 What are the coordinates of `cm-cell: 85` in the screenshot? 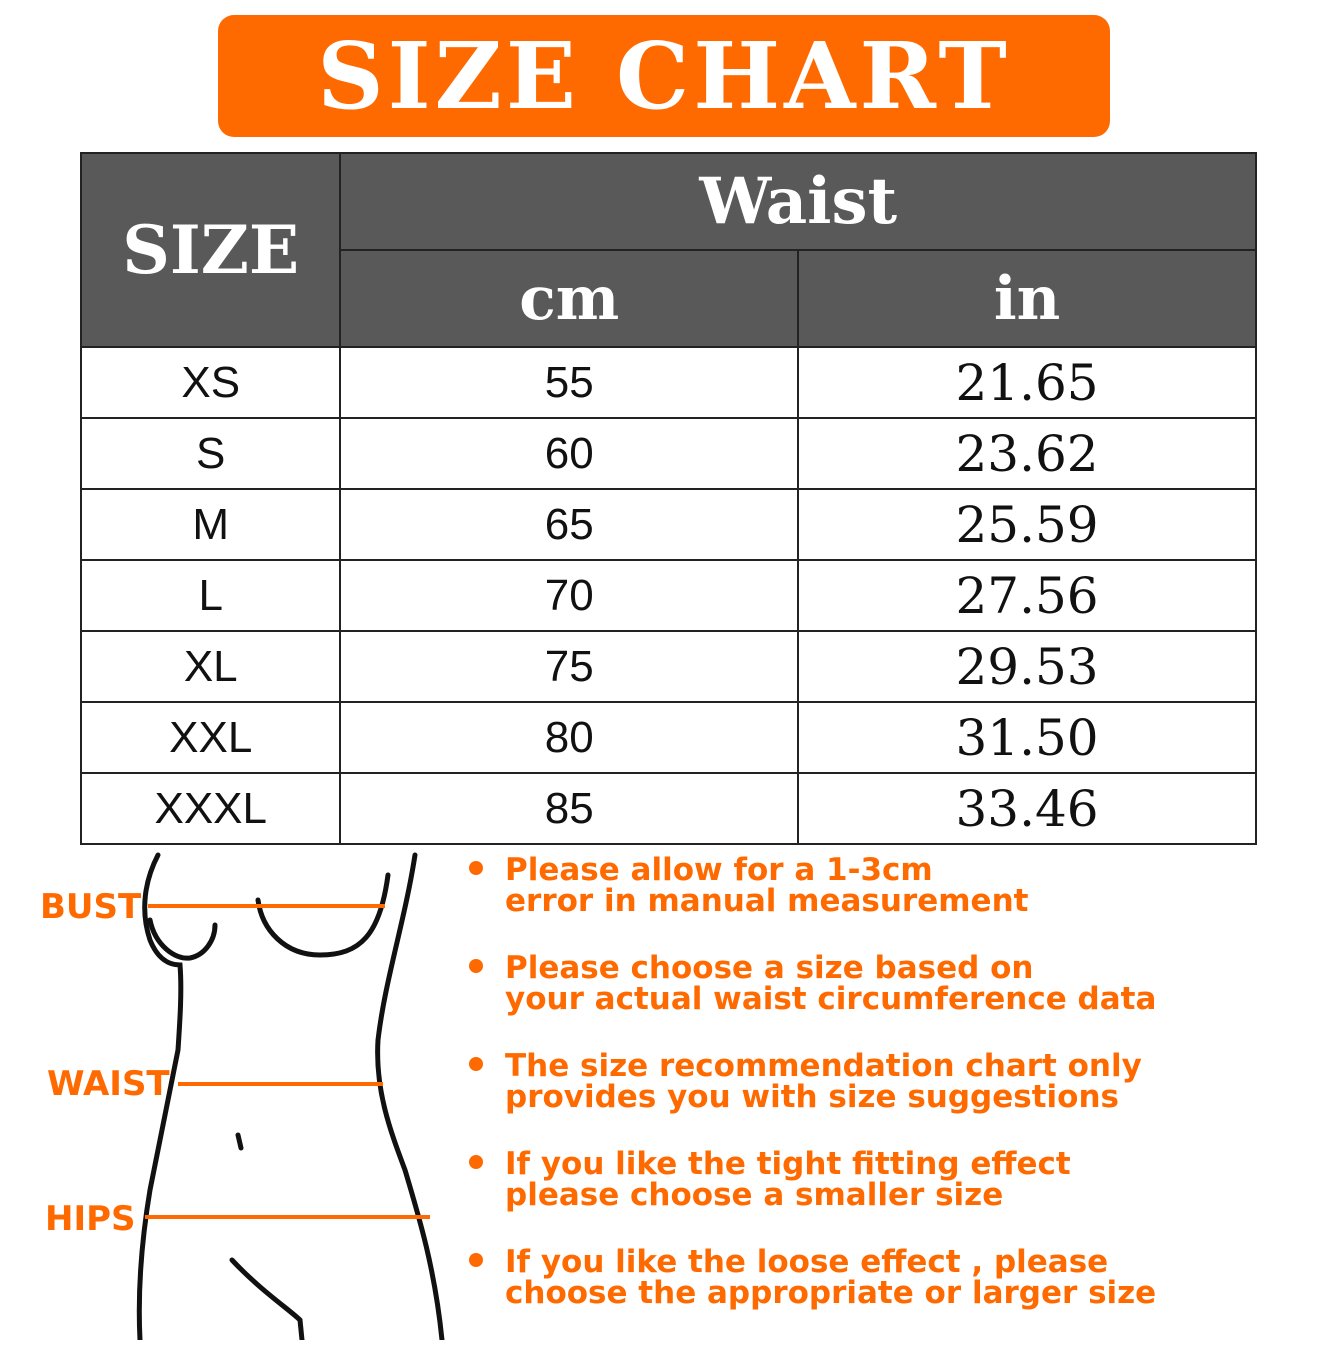 It's located at (569, 808).